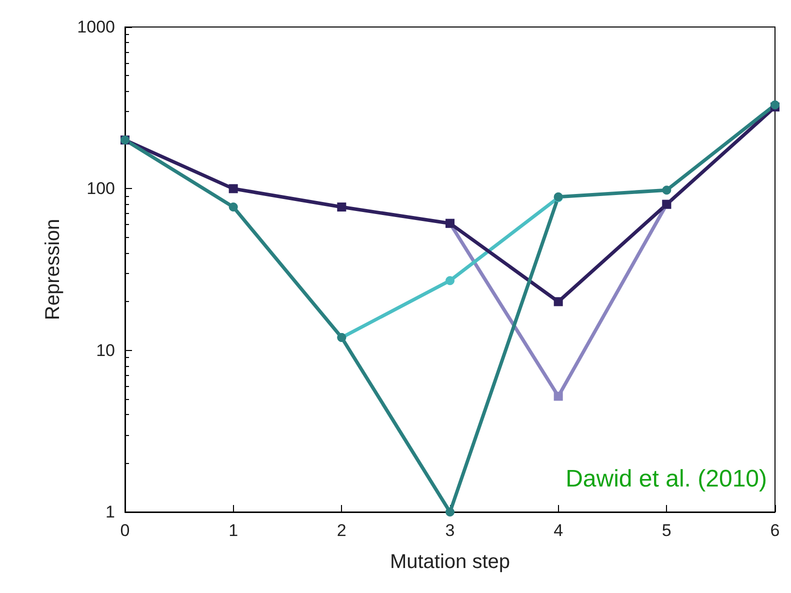 The width and height of the screenshot is (791, 593). Describe the element at coordinates (96, 27) in the screenshot. I see `y-tick-label: 1000` at that location.